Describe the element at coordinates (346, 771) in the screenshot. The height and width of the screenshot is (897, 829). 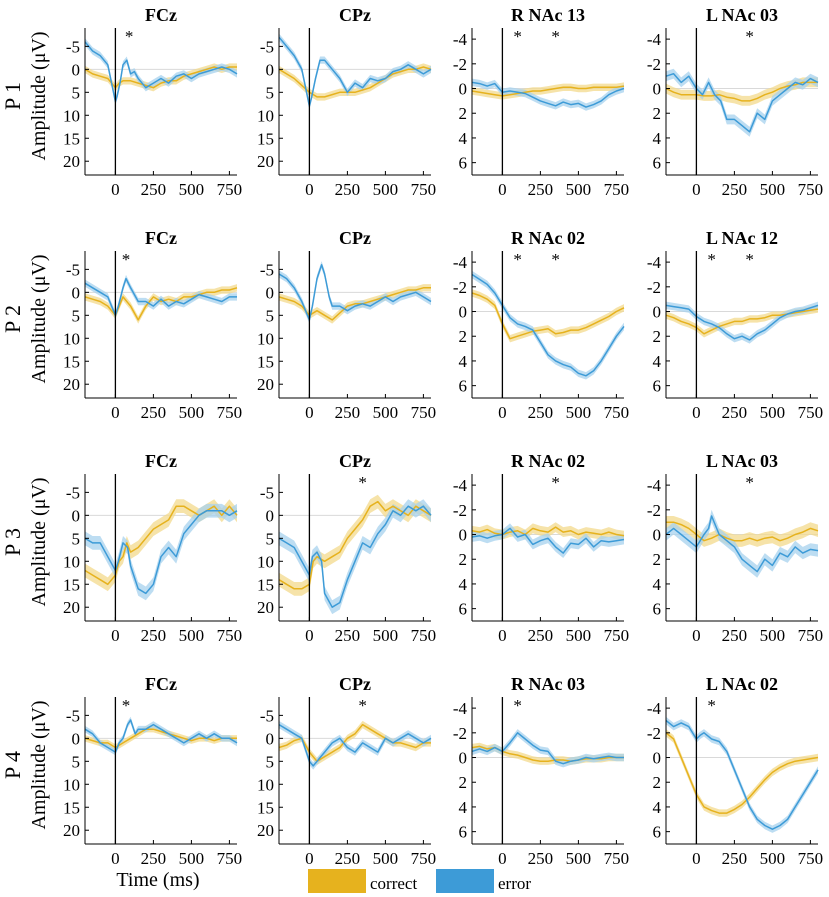
I see `panel-4-2: CPz -5 0 5 10 15 20 0 250 500 750 *` at that location.